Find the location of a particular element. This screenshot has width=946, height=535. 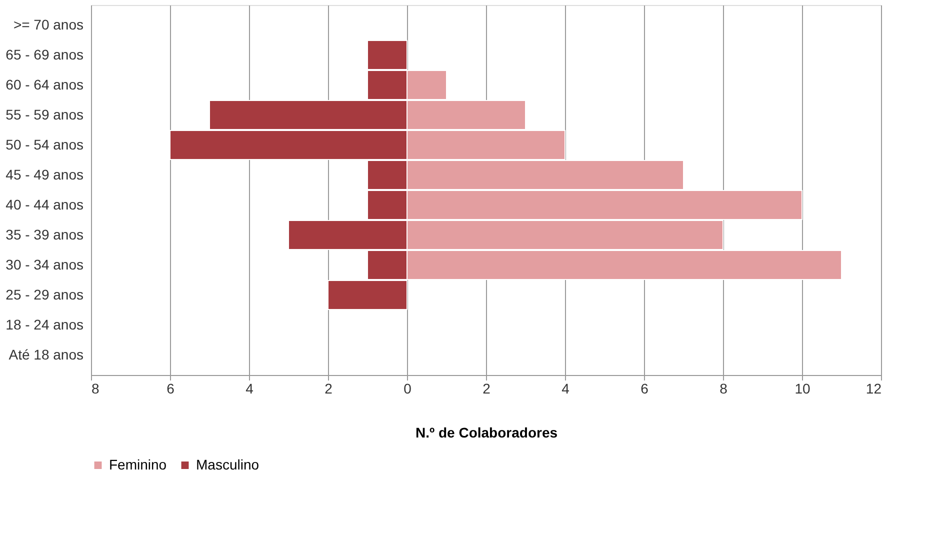

x-axis-title: N.º de Colaboradores is located at coordinates (486, 432).